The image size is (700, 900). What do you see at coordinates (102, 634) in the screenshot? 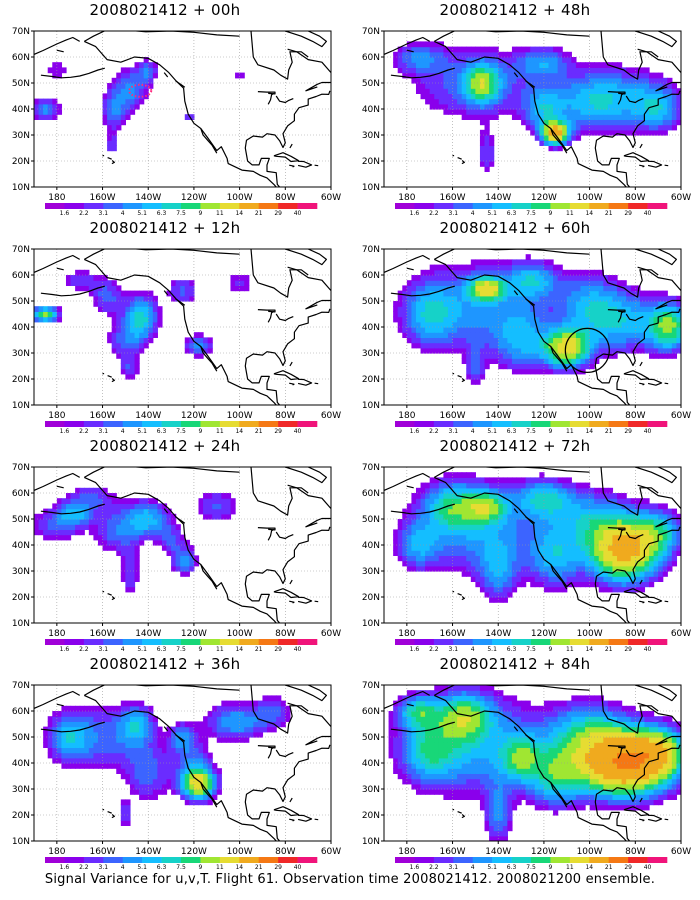
I see `x-tick-label: 160W` at bounding box center [102, 634].